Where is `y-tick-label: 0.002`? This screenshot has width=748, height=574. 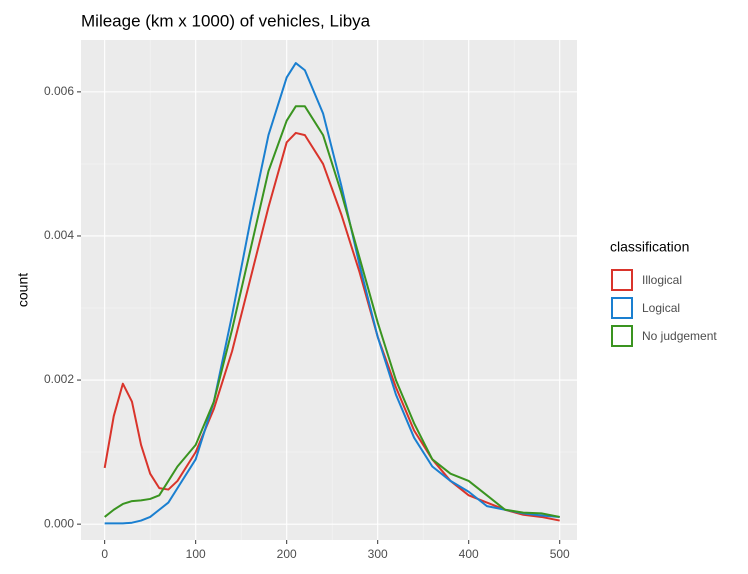
y-tick-label: 0.002 is located at coordinates (59, 379).